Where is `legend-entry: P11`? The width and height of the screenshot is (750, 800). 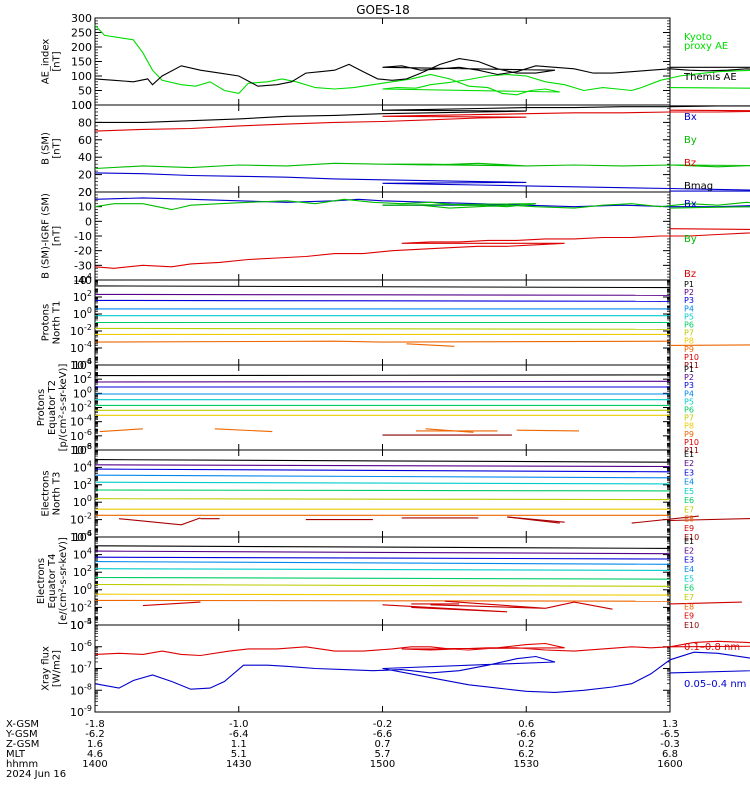 legend-entry: P11 is located at coordinates (691, 450).